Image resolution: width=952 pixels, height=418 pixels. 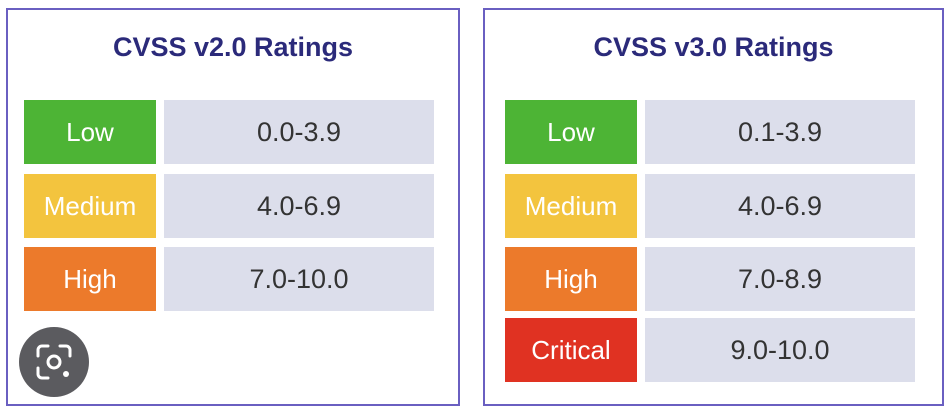 I want to click on lens-search-icon, so click(x=54, y=362).